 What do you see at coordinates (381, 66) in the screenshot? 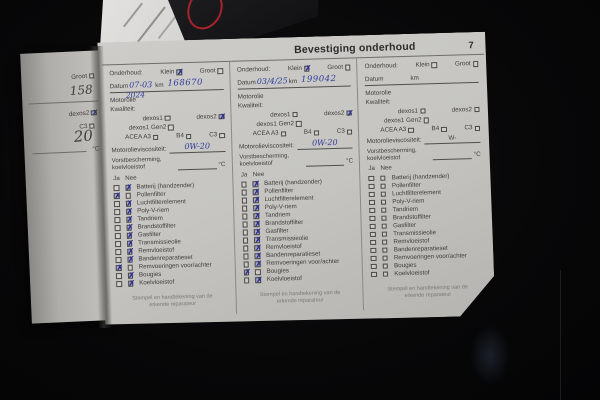
I see `onderhoud-label: Onderhoud:` at bounding box center [381, 66].